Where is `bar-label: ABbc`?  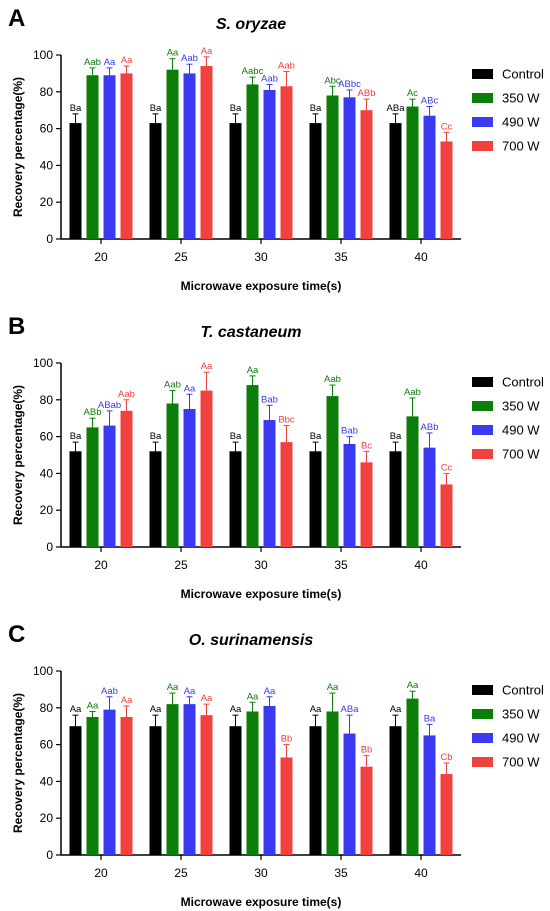 bar-label: ABbc is located at coordinates (349, 84).